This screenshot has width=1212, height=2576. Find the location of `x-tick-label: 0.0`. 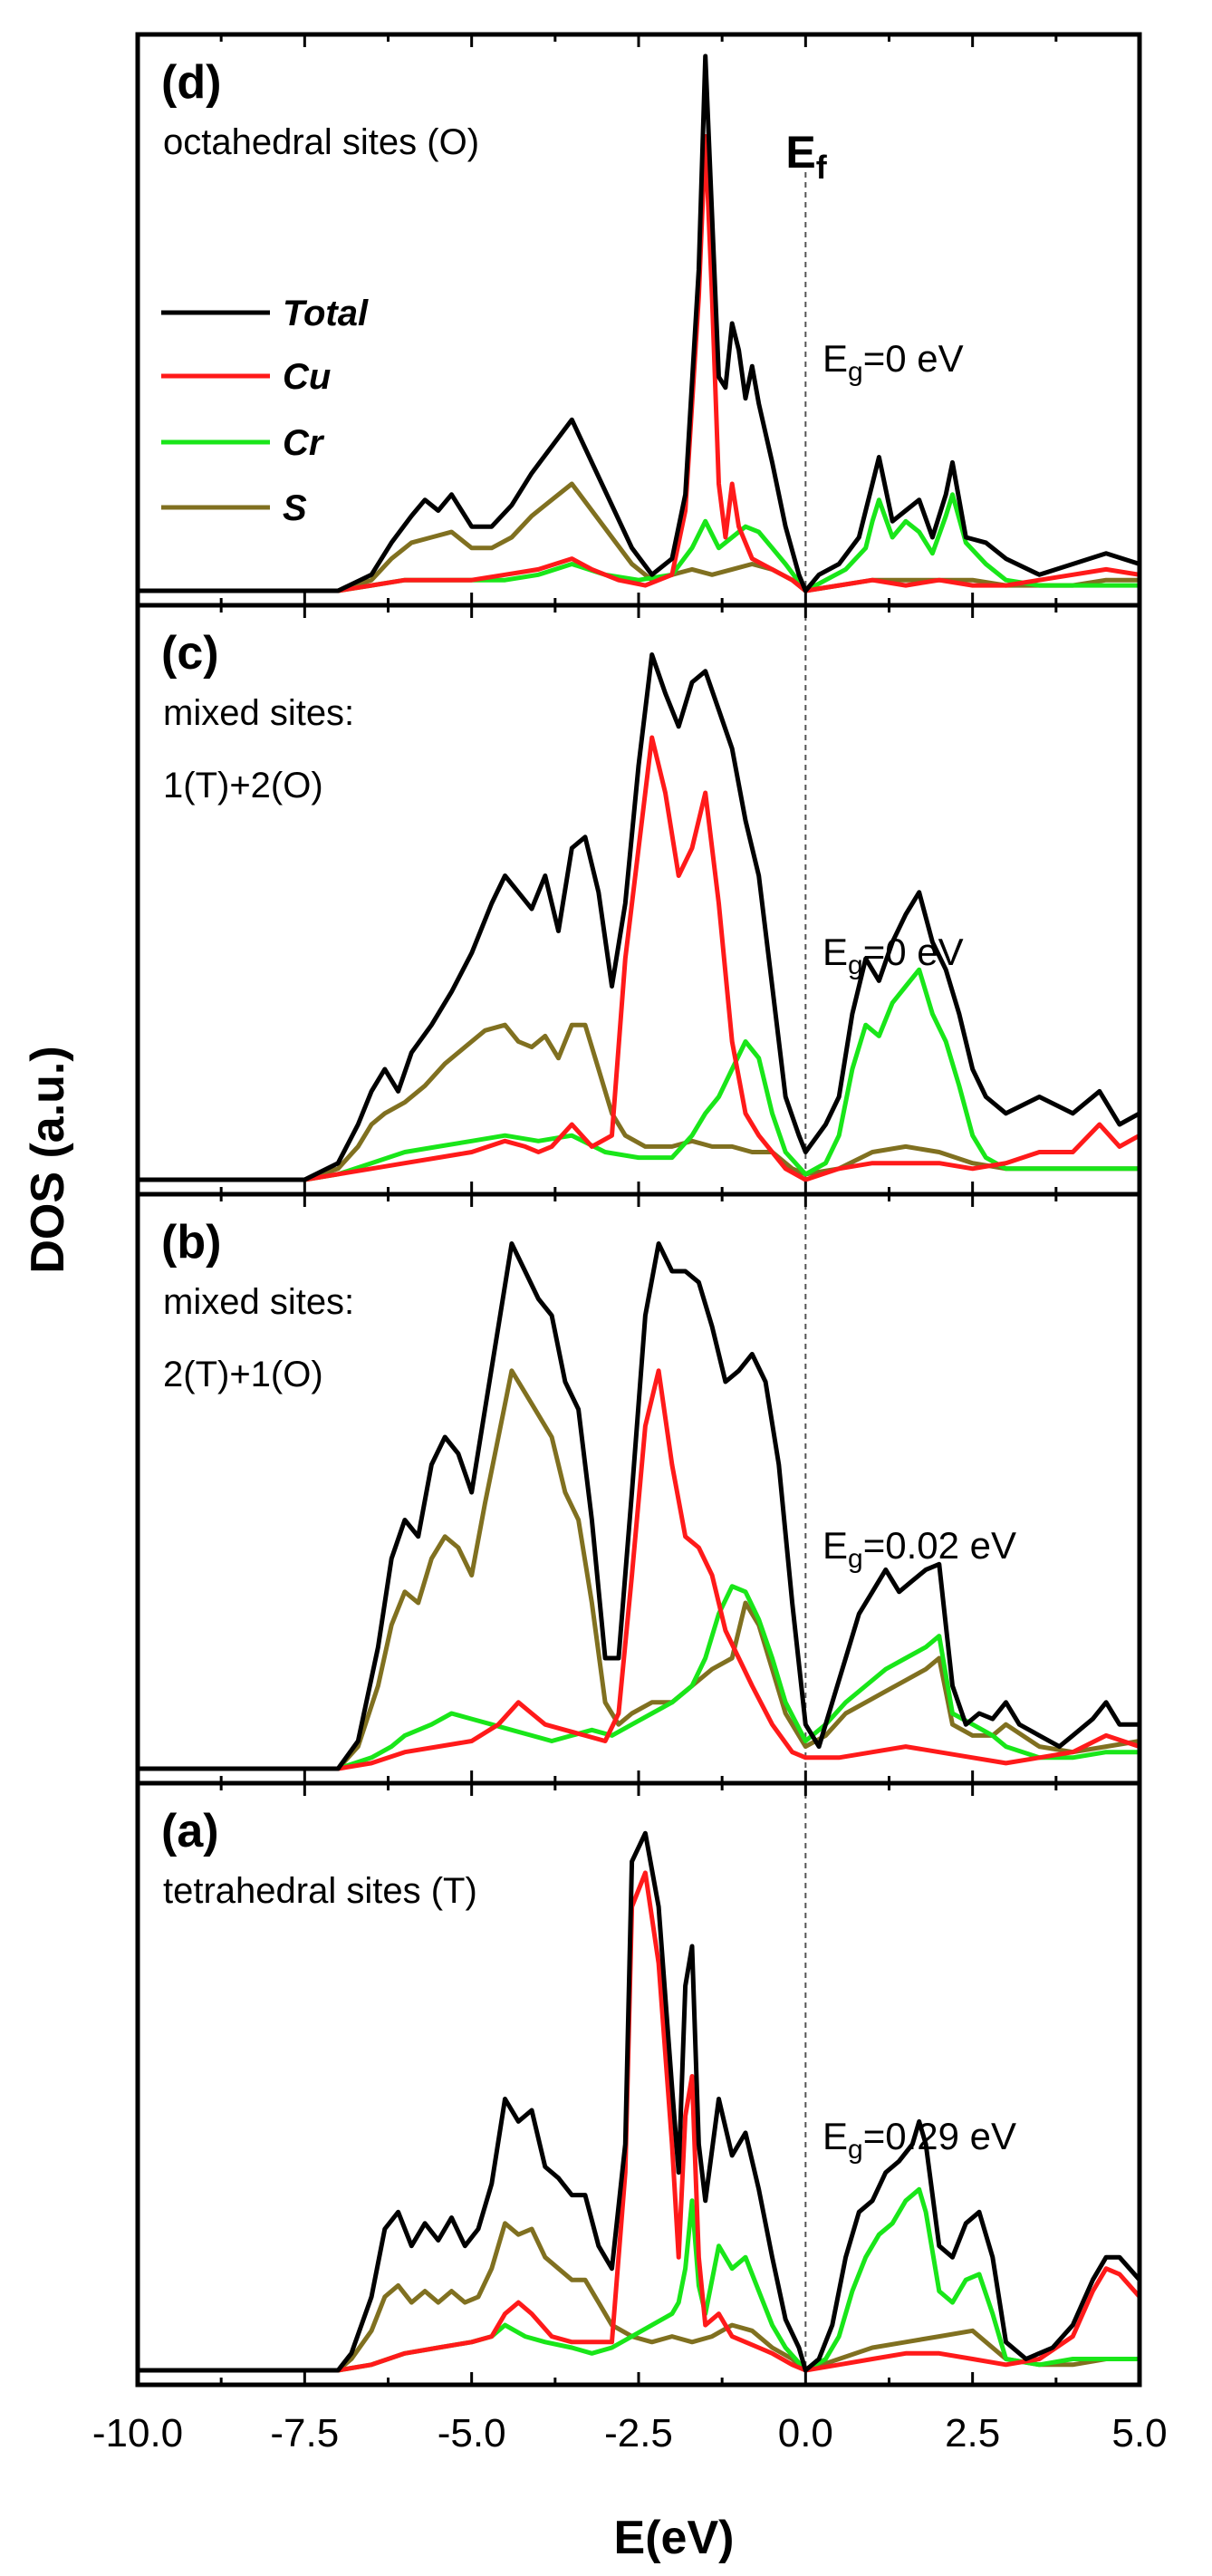

x-tick-label: 0.0 is located at coordinates (805, 2433).